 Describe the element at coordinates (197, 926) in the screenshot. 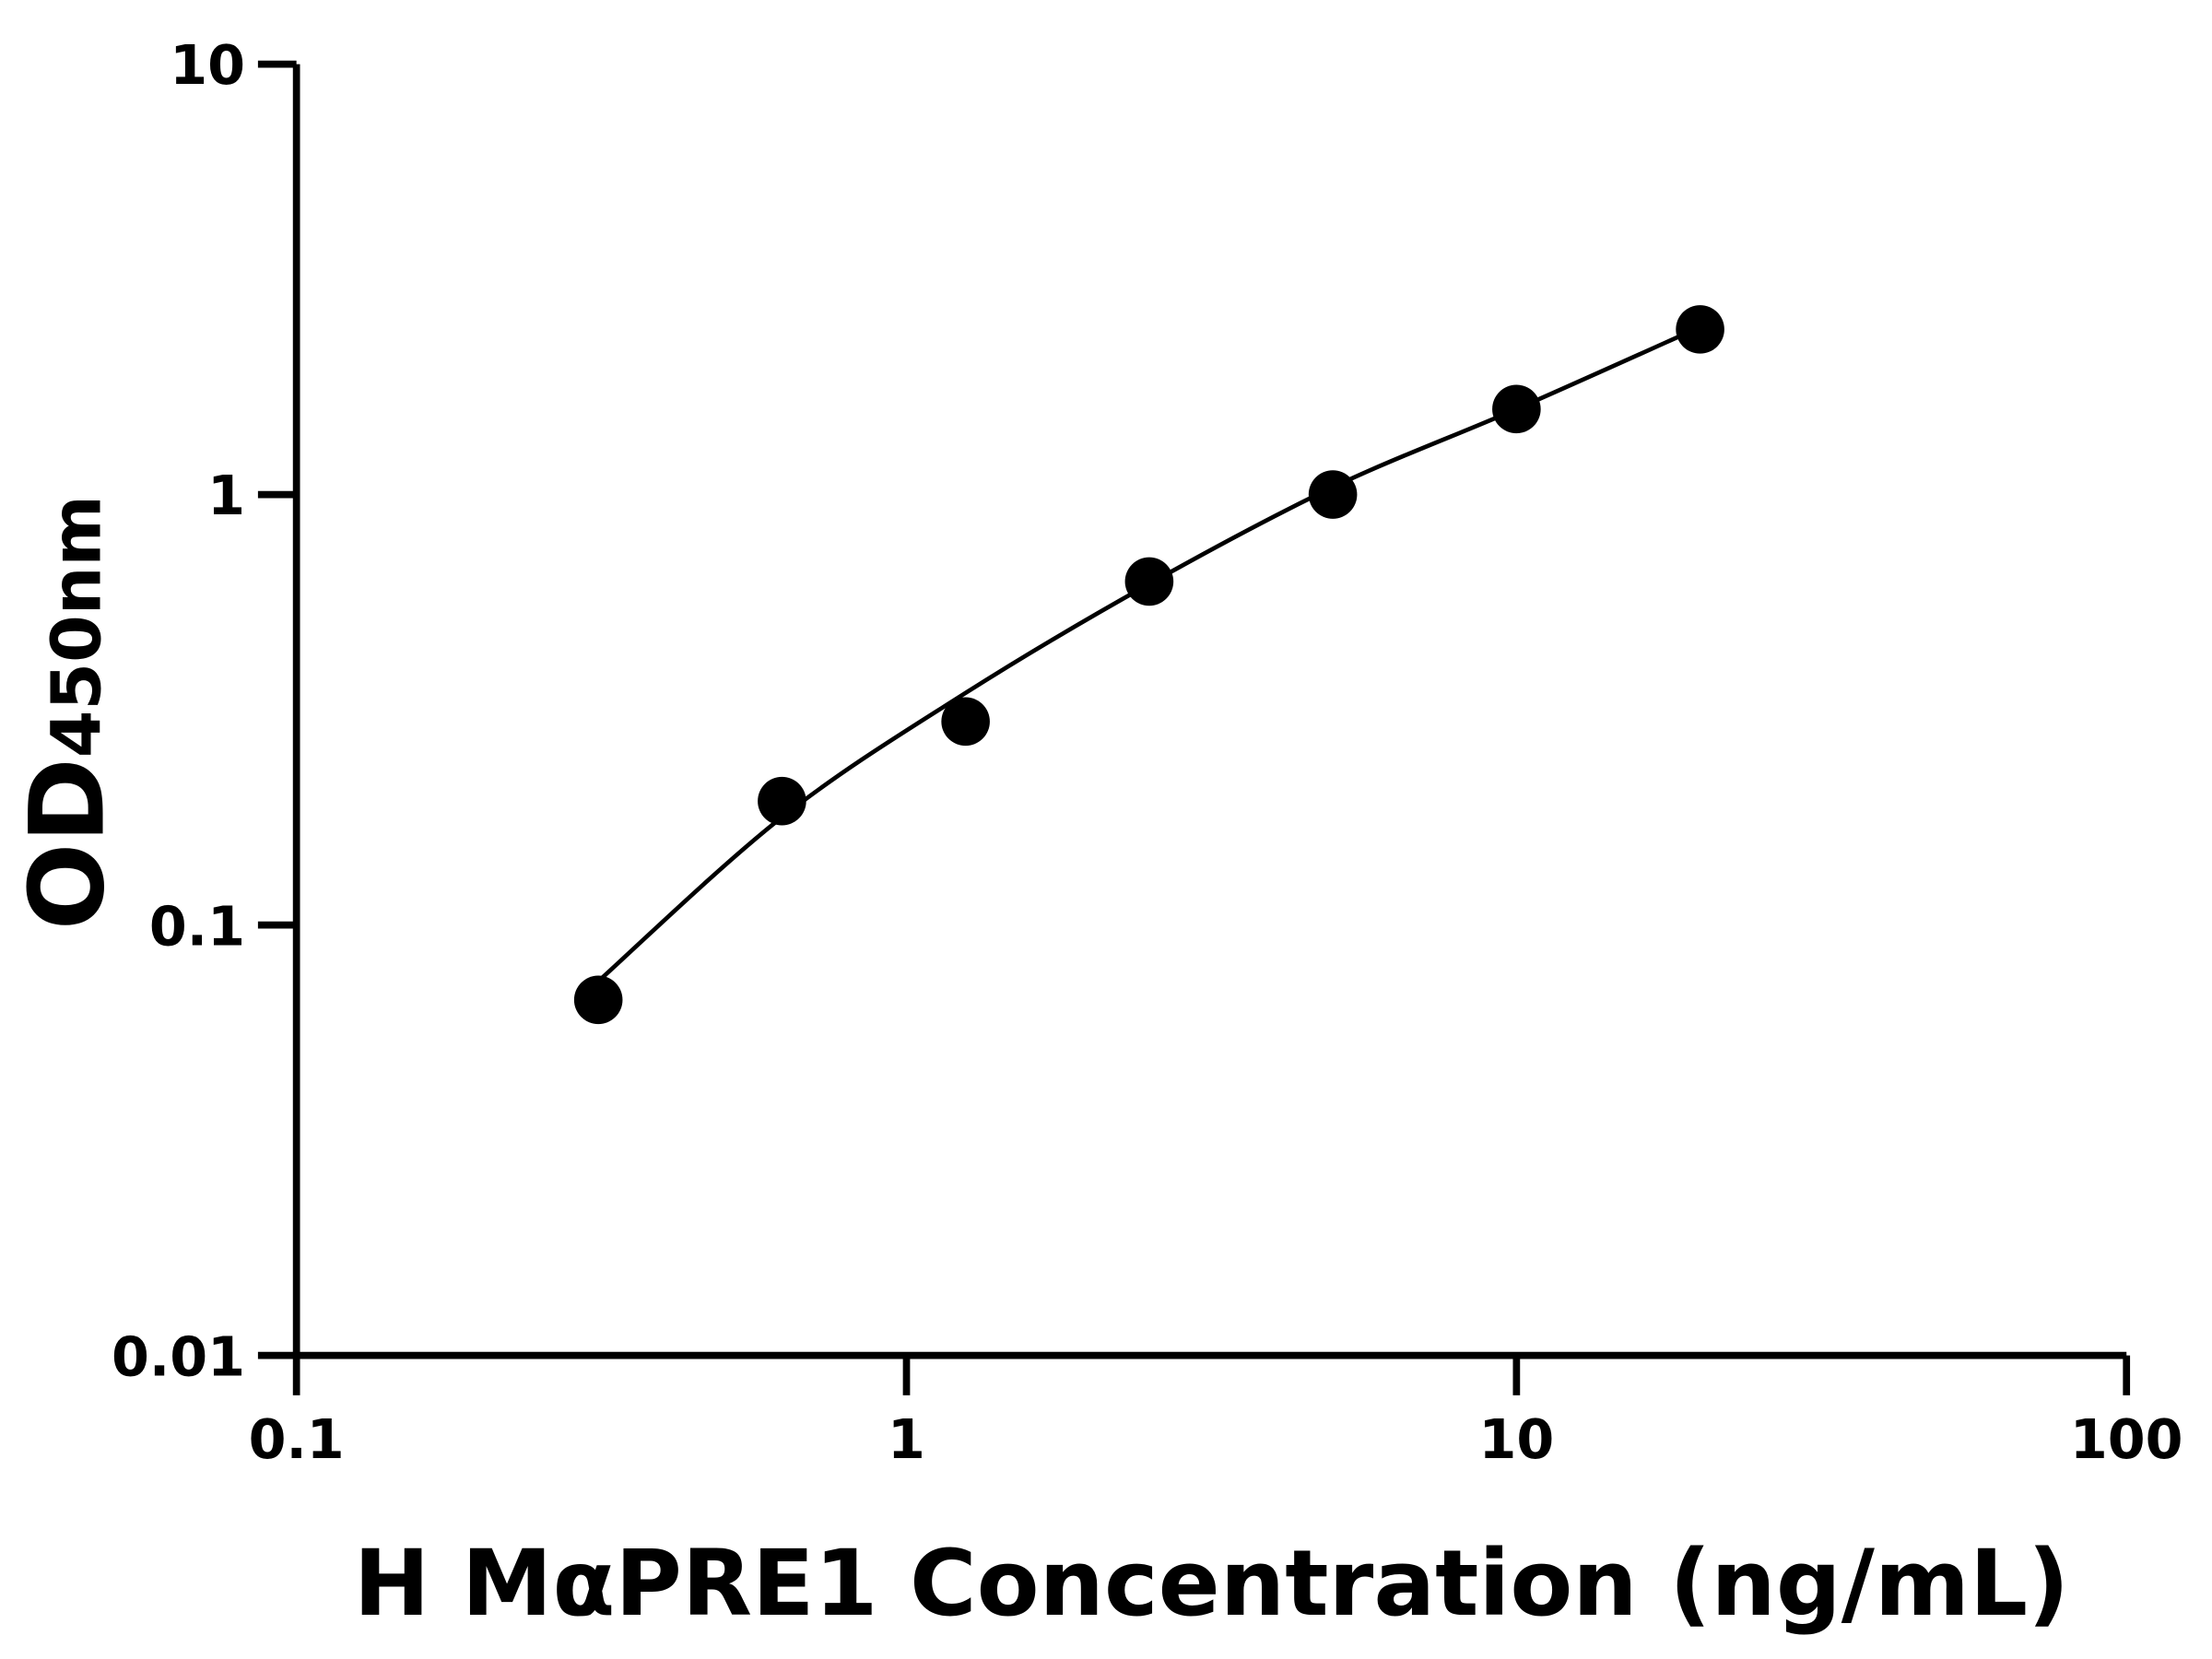

I see `y-tick-label: 0.1` at that location.